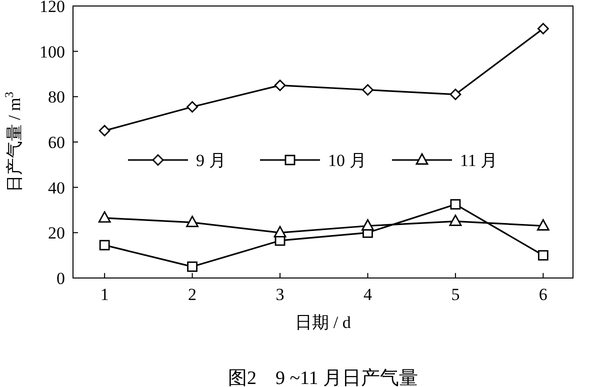 This screenshot has width=600, height=387. Describe the element at coordinates (455, 294) in the screenshot. I see `x-tick-label: 5` at that location.